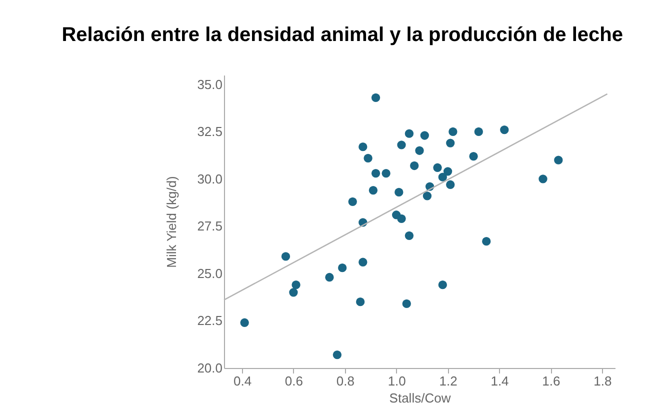  Describe the element at coordinates (209, 320) in the screenshot. I see `y-tick-label: 22.5` at that location.